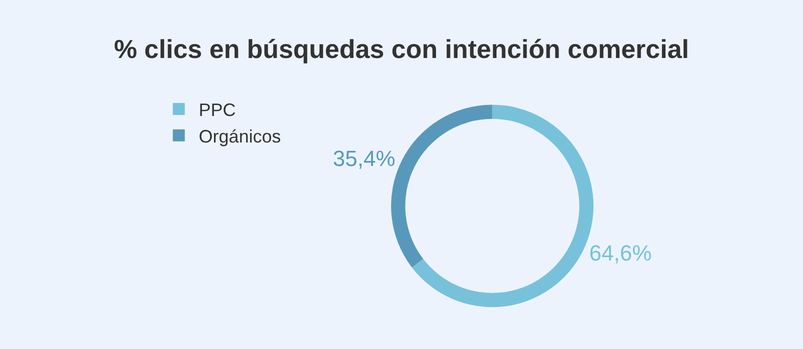 Image resolution: width=803 pixels, height=349 pixels. What do you see at coordinates (402, 49) in the screenshot?
I see `chart-title: % clics en búsquedas con intención comercial` at bounding box center [402, 49].